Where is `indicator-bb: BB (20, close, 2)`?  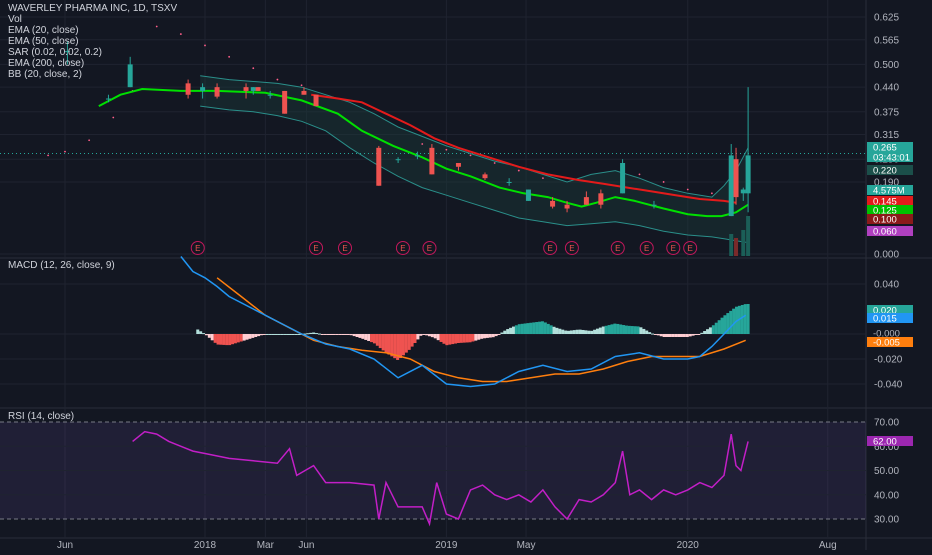 indicator-bb: BB (20, close, 2) is located at coordinates (45, 74).